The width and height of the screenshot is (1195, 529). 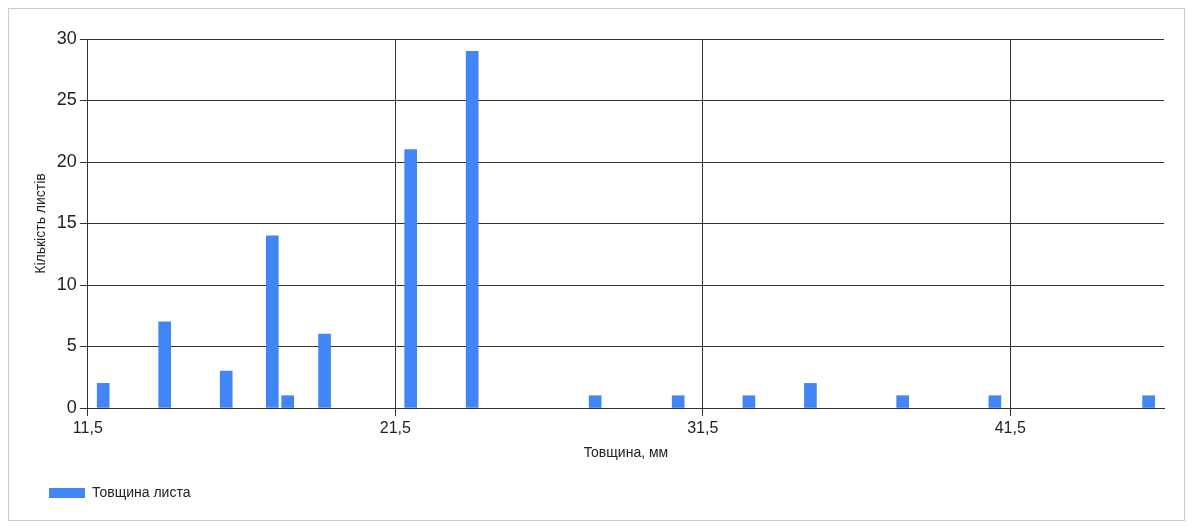 I want to click on x-tick-label: 41,5, so click(x=1010, y=428).